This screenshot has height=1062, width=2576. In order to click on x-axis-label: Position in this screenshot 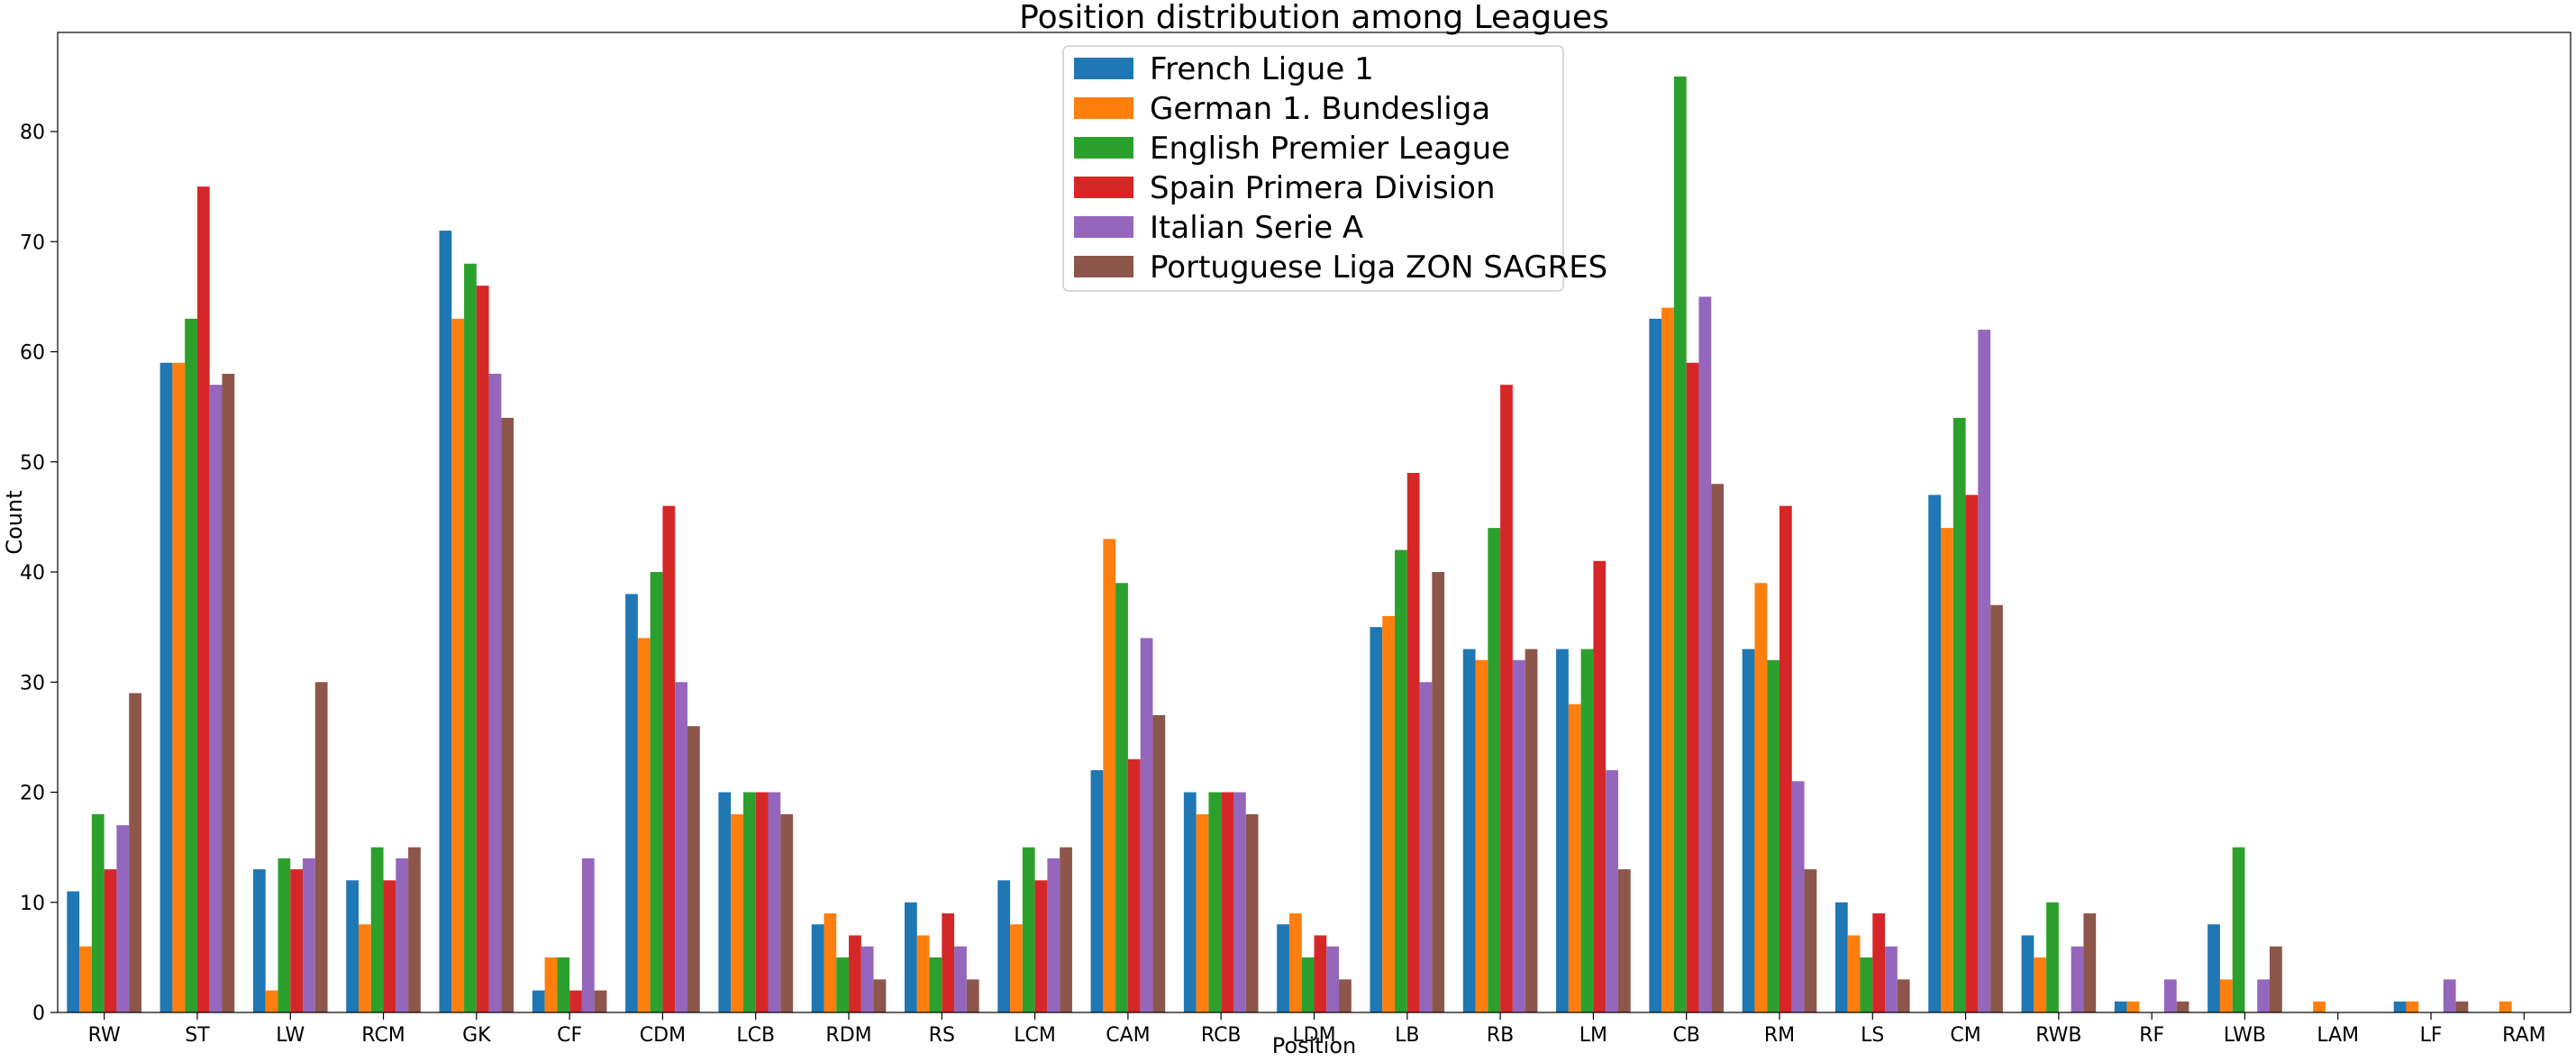, I will do `click(1314, 1045)`.